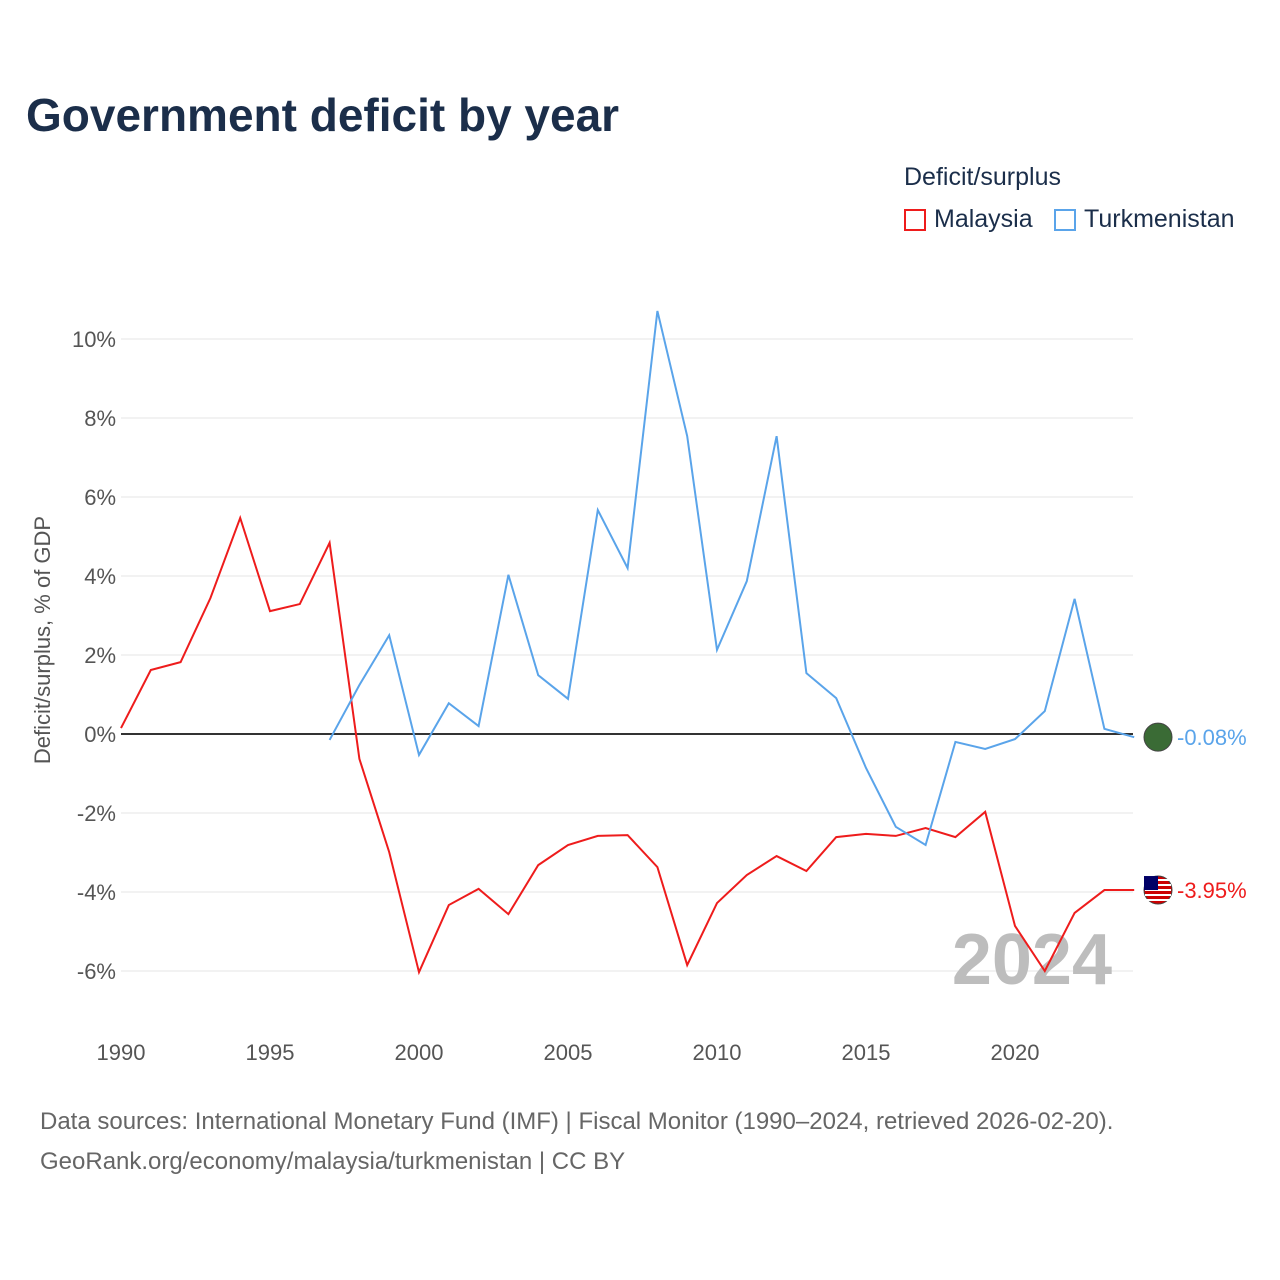  Describe the element at coordinates (1015, 1052) in the screenshot. I see `x-tick-label: 2020` at that location.